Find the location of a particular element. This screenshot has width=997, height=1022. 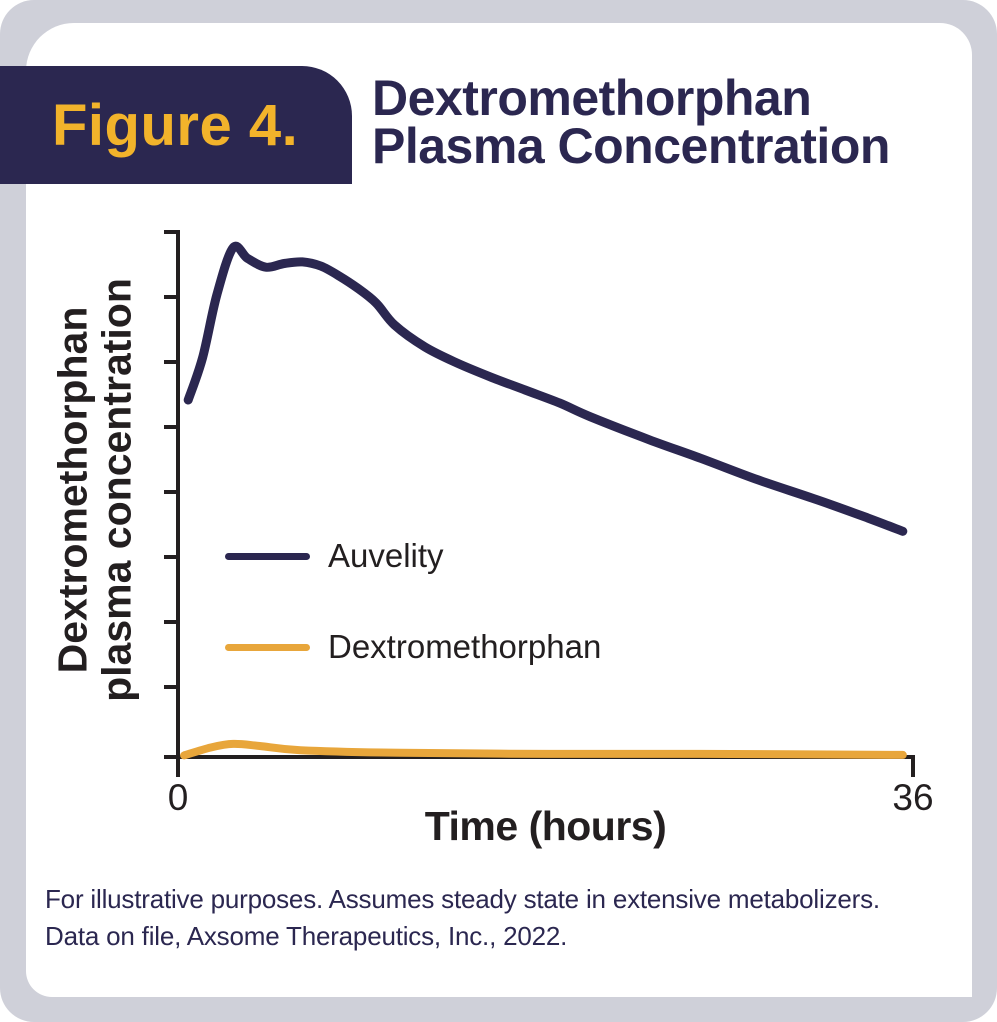

x-tick-label-36: 36 is located at coordinates (913, 797).